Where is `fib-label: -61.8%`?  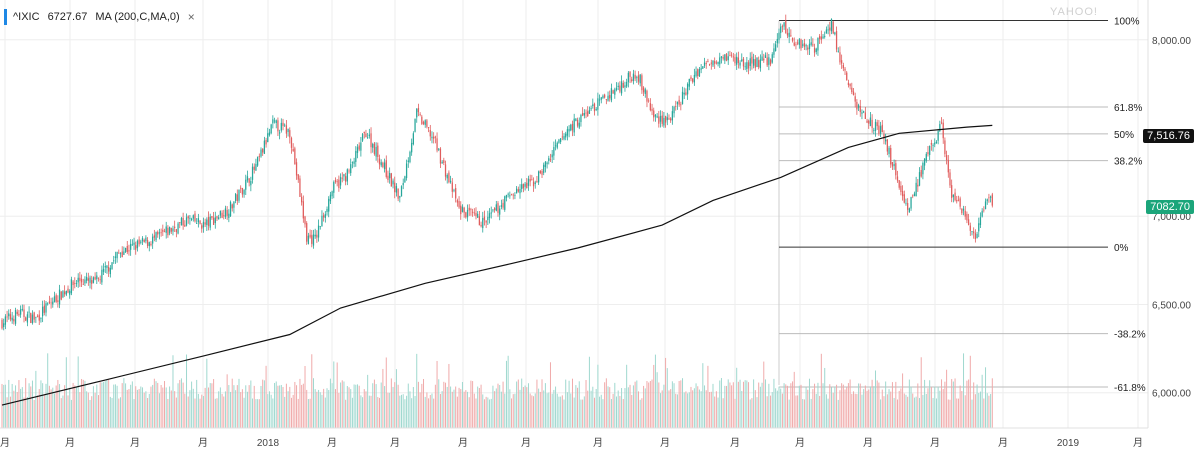 fib-label: -61.8% is located at coordinates (1130, 388).